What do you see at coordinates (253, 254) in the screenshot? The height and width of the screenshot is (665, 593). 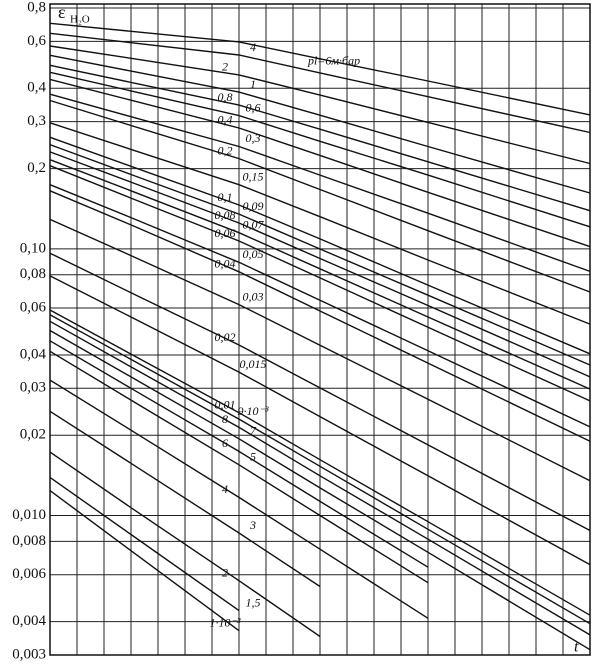 I see `series-label: 0,05` at bounding box center [253, 254].